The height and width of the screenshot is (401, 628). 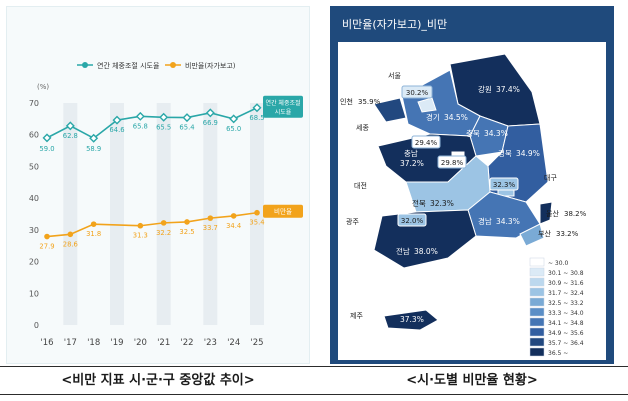 I want to click on region-name-label: 부산, so click(x=544, y=233).